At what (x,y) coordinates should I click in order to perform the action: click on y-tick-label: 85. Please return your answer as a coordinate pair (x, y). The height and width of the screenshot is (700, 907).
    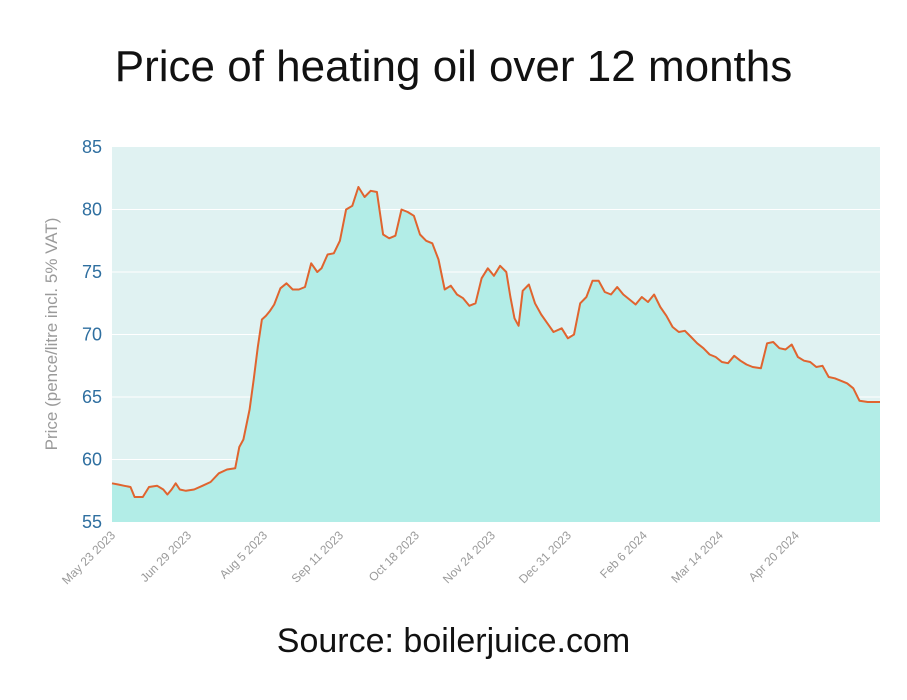
    Looking at the image, I should click on (92, 147).